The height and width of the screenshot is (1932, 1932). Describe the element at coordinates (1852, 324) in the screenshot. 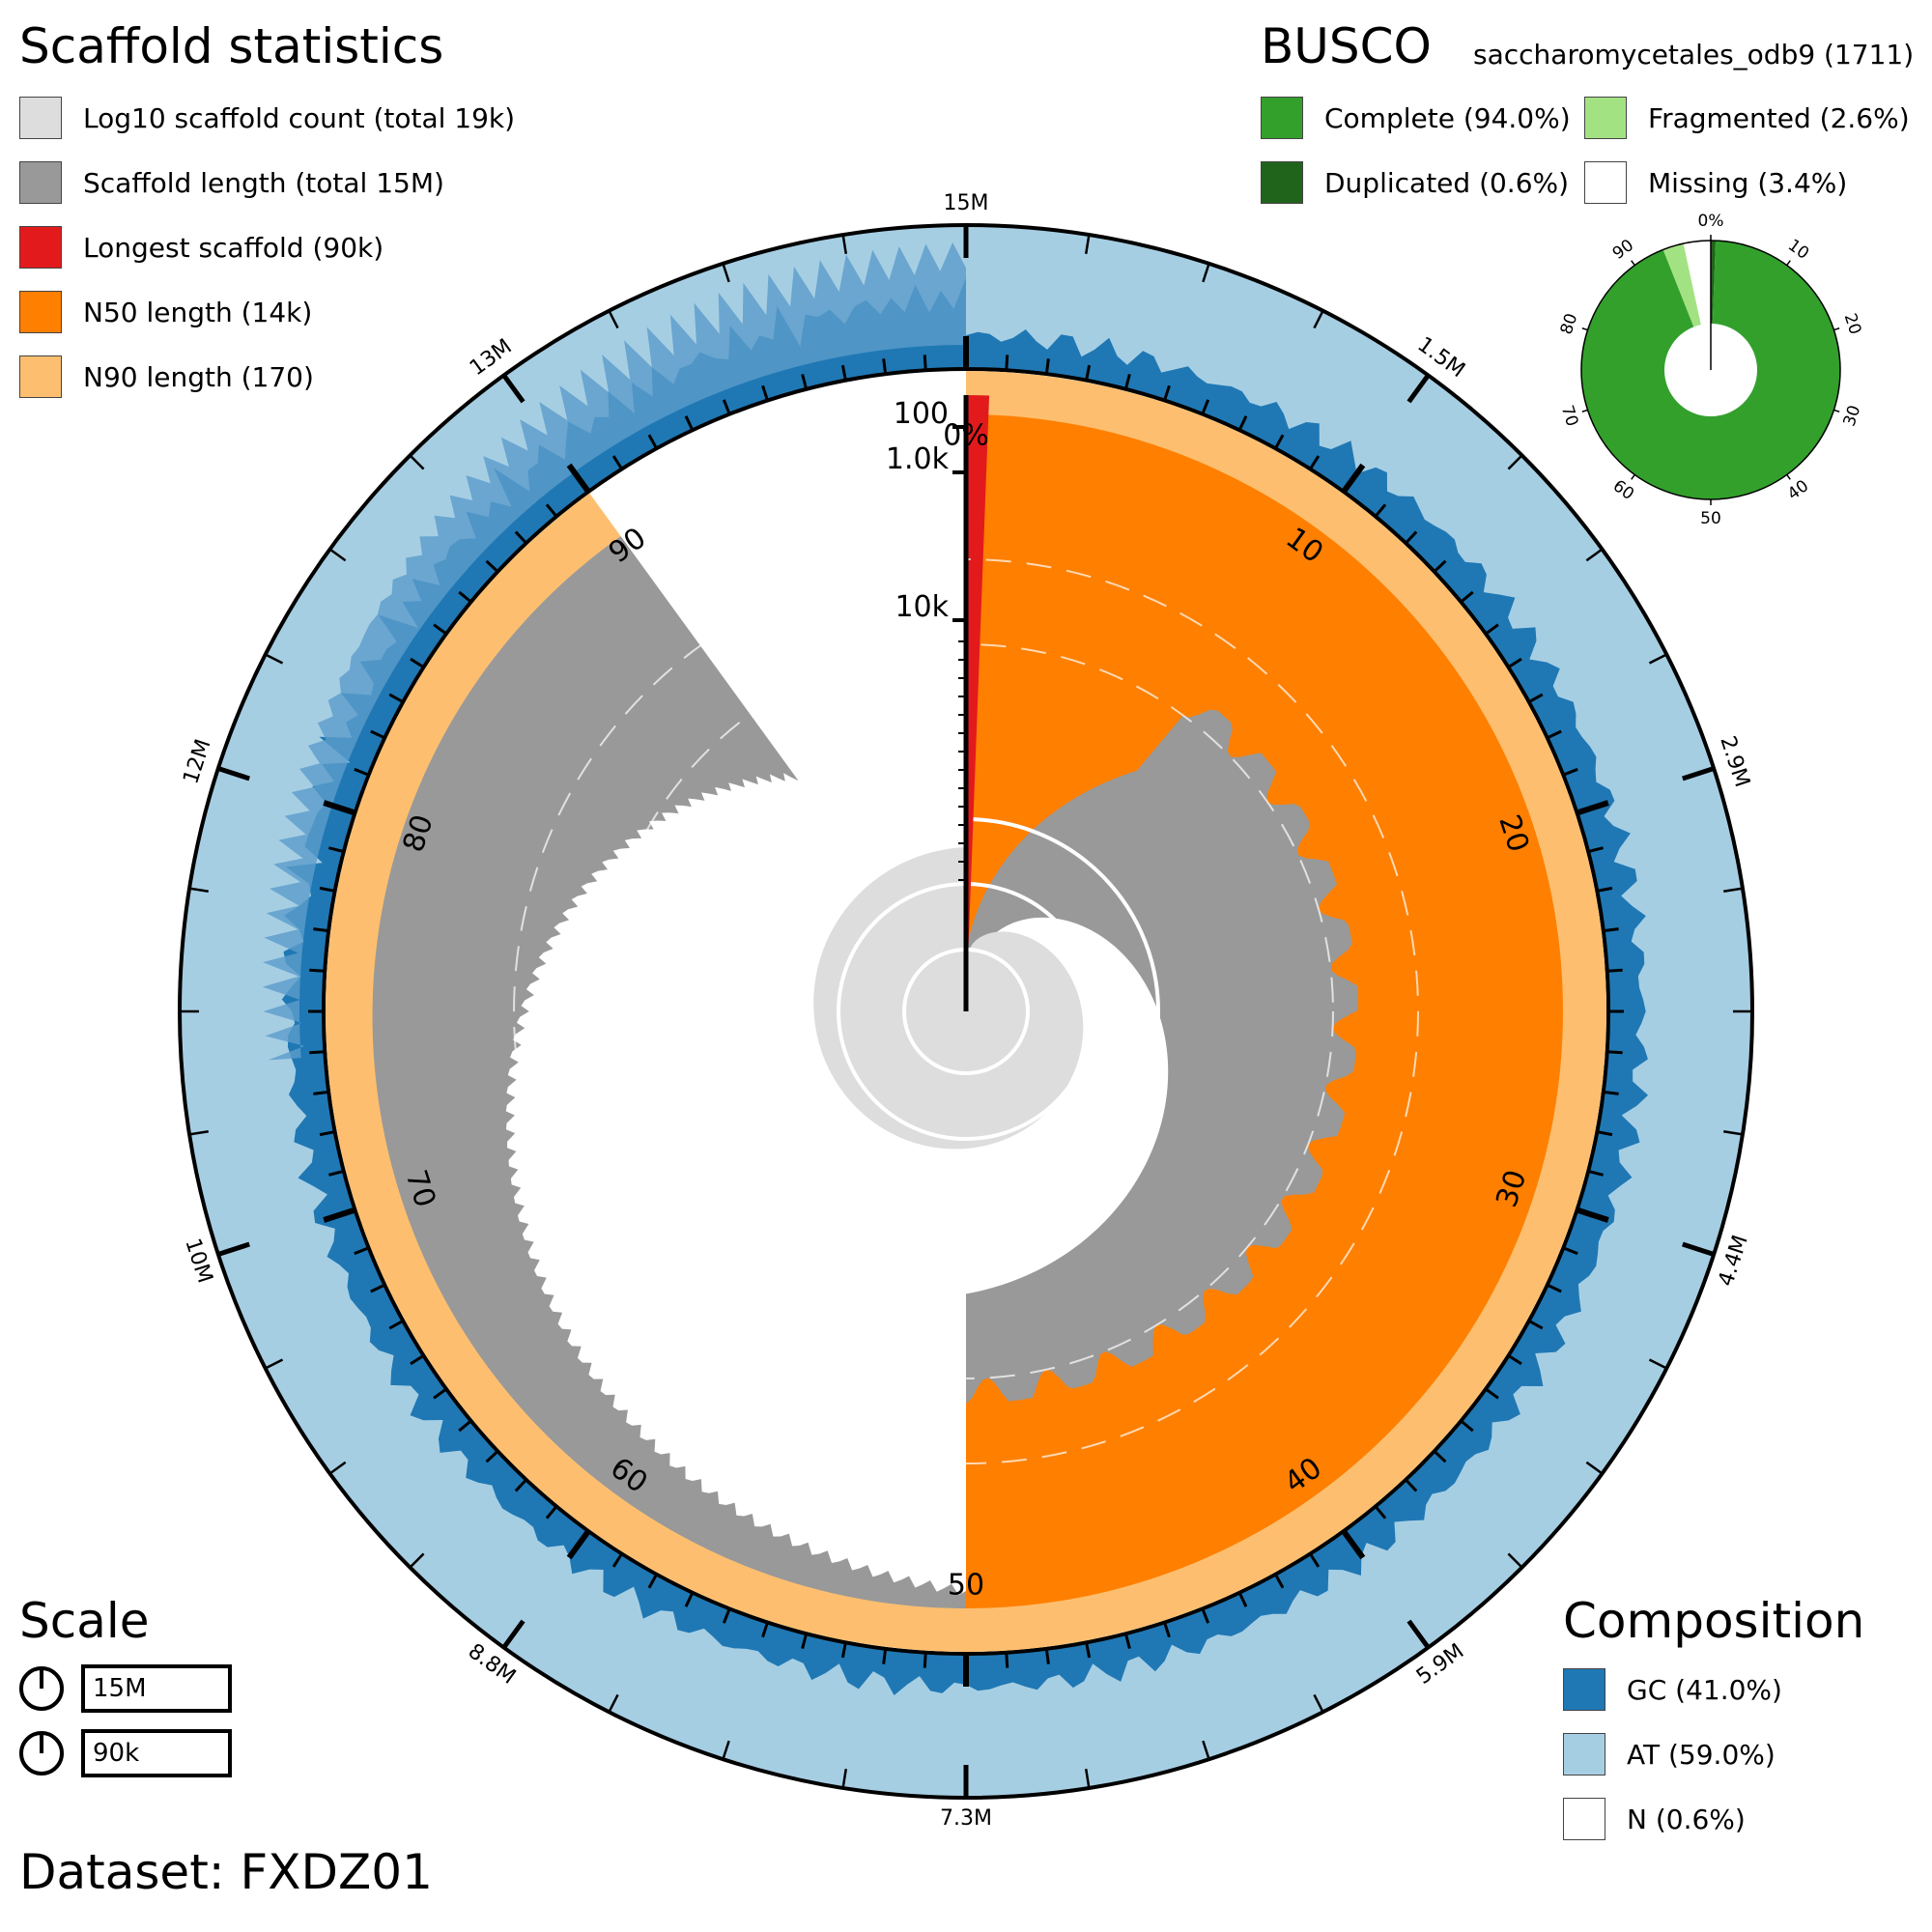

I see `busco-tick-label: 20` at that location.